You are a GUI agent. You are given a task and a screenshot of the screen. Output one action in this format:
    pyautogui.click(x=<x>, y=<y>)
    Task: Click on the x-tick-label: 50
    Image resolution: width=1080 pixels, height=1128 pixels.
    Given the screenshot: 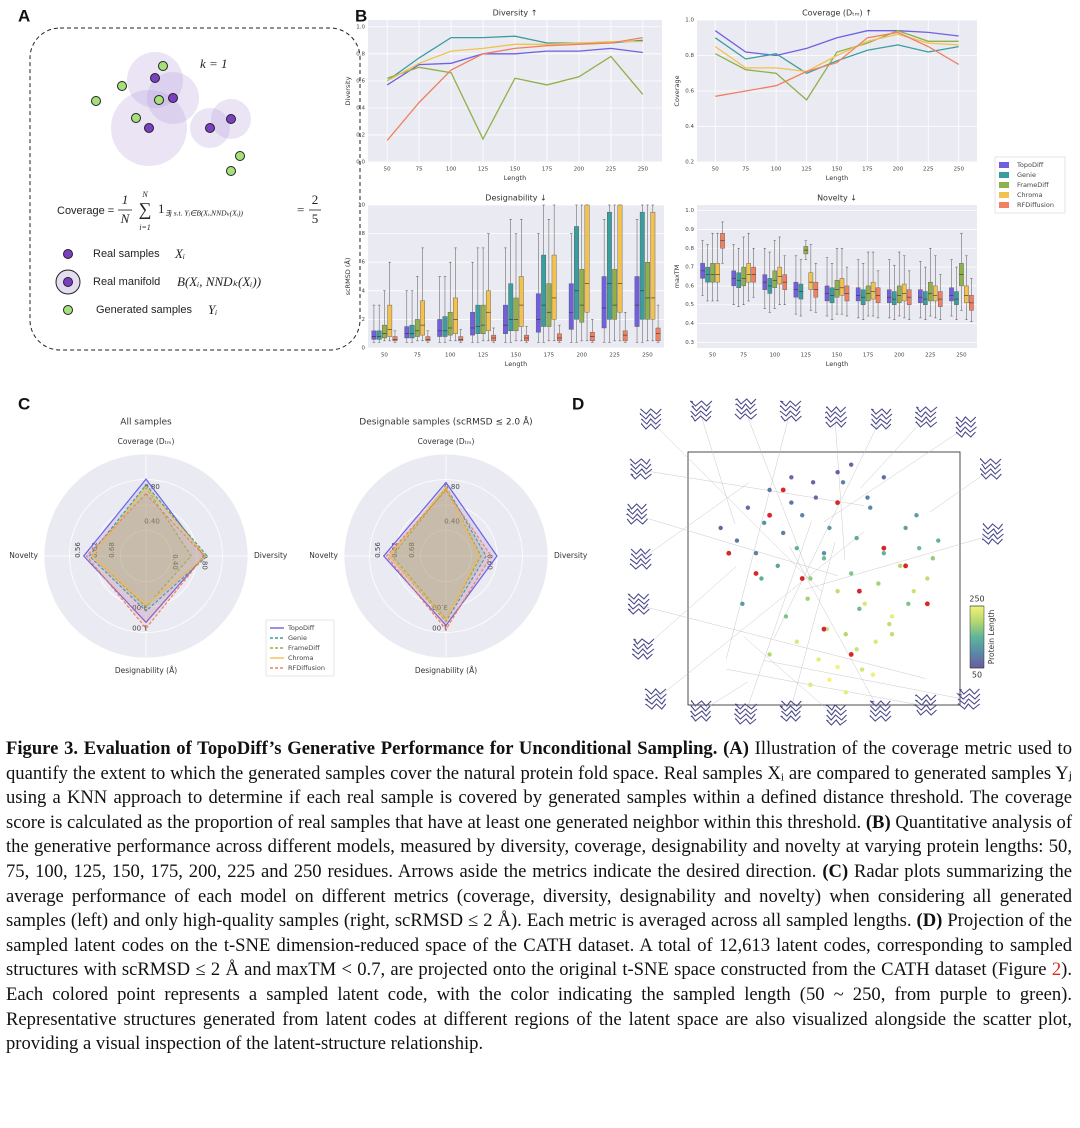 What is the action you would take?
    pyautogui.click(x=712, y=356)
    